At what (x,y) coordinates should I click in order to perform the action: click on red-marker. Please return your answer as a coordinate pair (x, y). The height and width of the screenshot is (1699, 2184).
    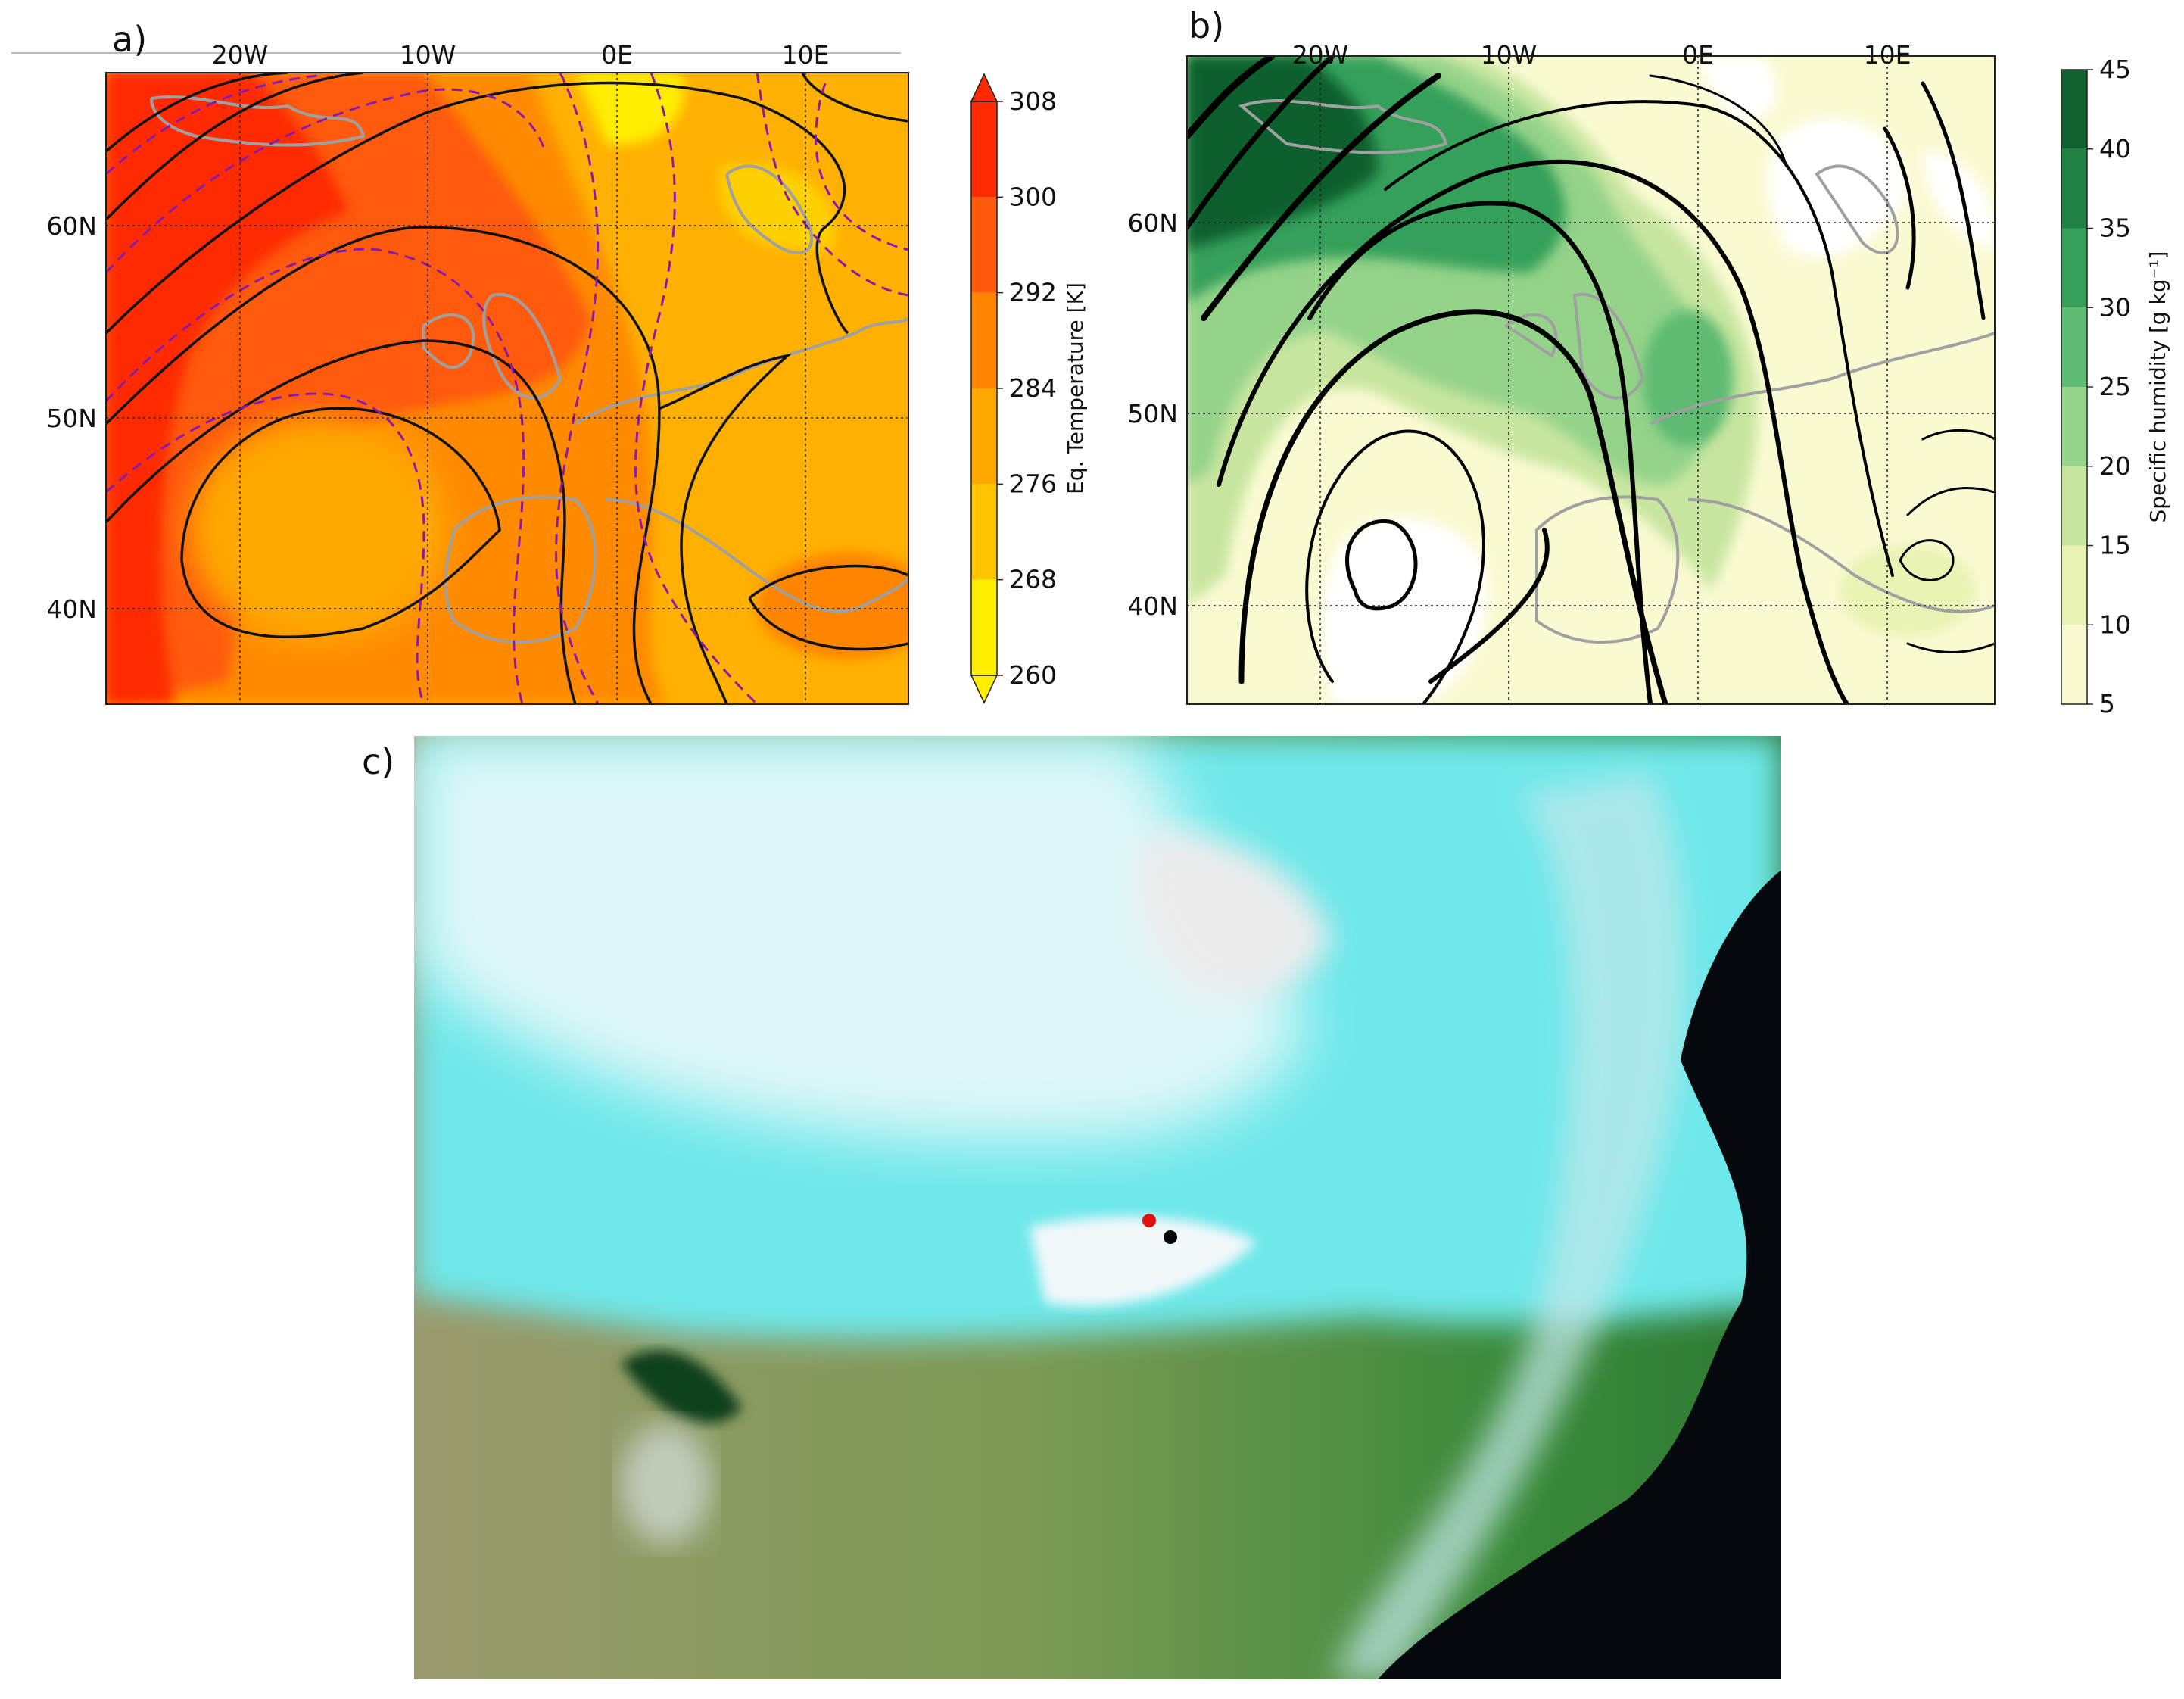
    Looking at the image, I should click on (1149, 1220).